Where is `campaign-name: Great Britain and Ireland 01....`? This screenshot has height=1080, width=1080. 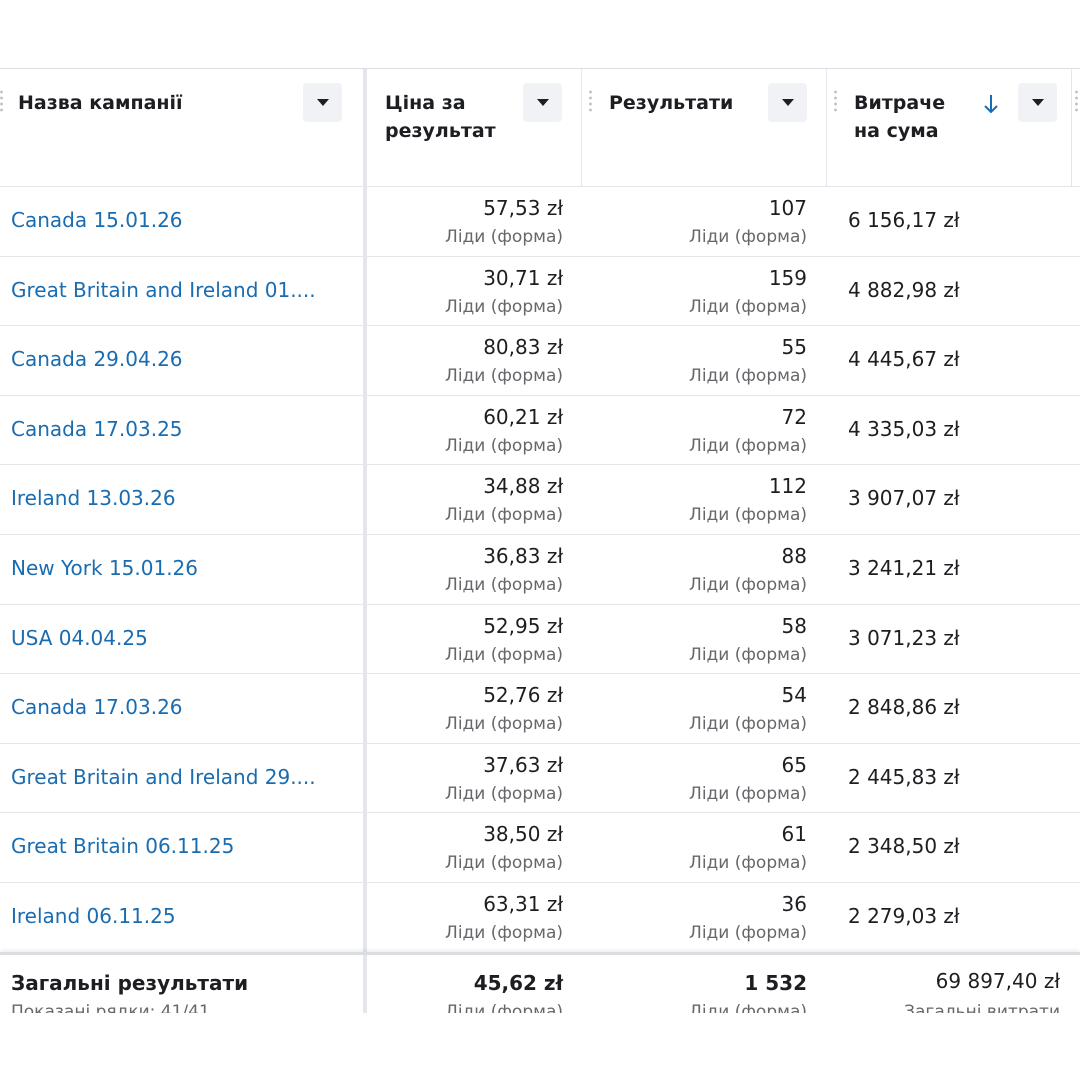 campaign-name: Great Britain and Ireland 01.... is located at coordinates (163, 289).